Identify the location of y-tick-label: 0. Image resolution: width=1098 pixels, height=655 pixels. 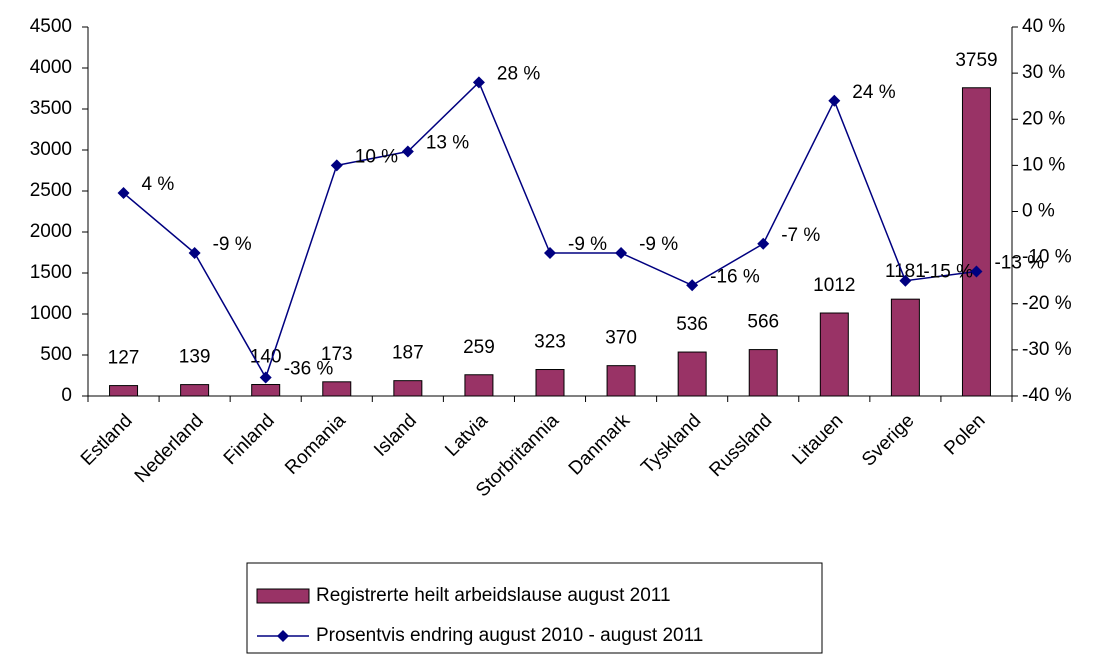
(66, 395).